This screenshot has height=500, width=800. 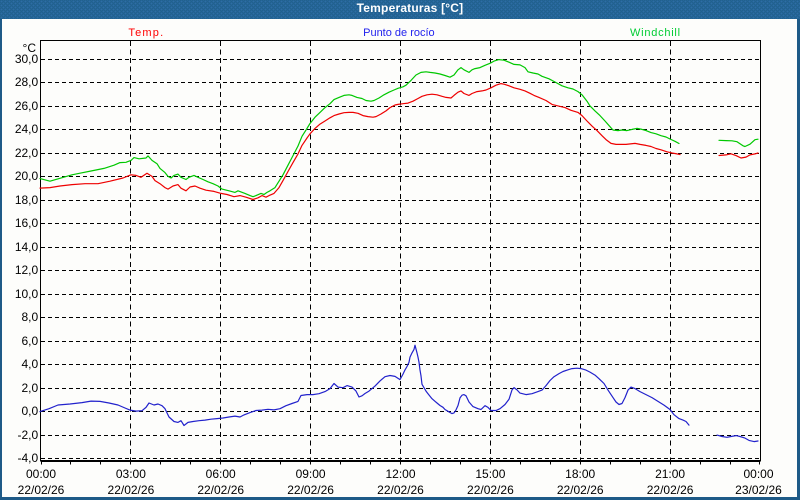 What do you see at coordinates (146, 33) in the screenshot?
I see `svg-text: Temp.` at bounding box center [146, 33].